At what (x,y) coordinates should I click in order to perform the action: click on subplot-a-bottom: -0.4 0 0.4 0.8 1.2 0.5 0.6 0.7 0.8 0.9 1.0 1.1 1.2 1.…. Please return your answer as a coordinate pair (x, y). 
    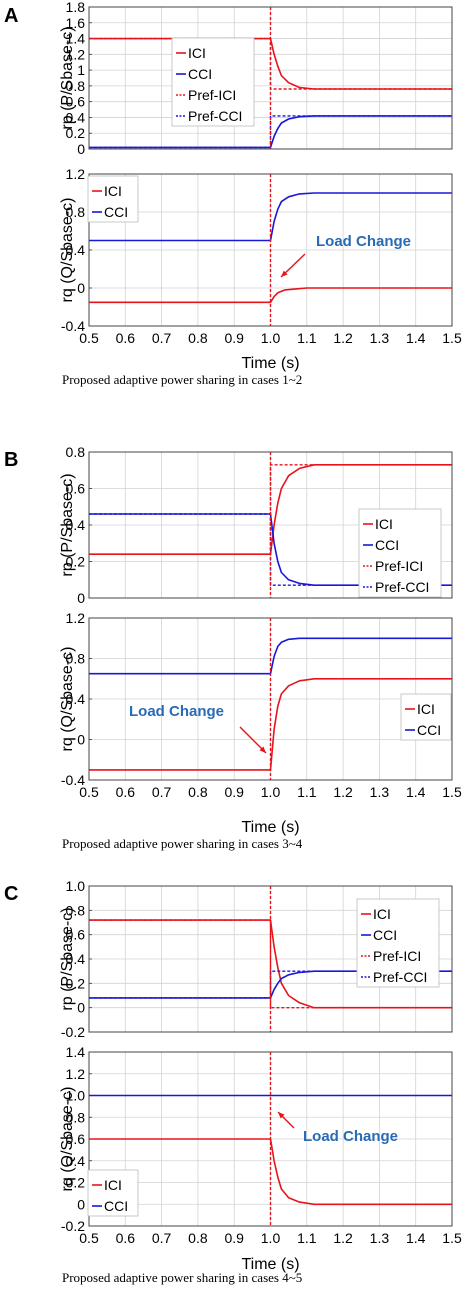
    Looking at the image, I should click on (260, 269).